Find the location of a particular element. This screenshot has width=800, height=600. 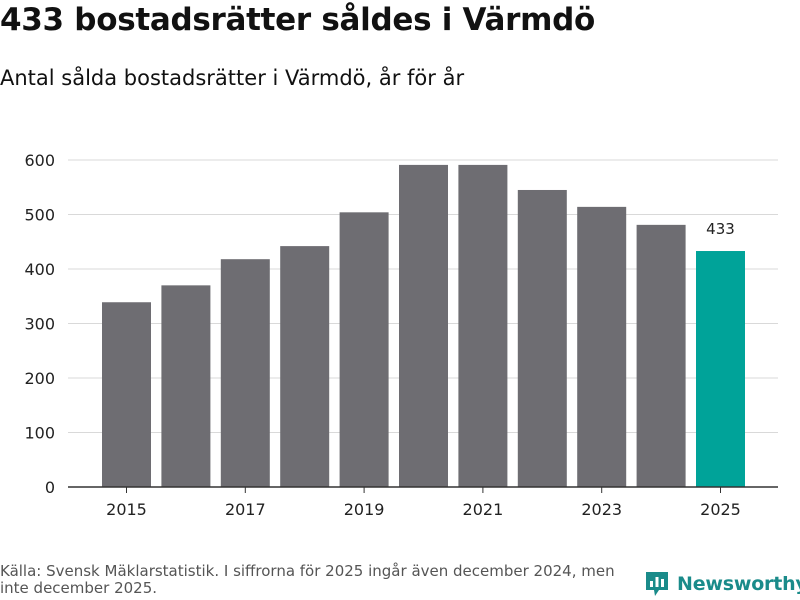

bar-2016 is located at coordinates (186, 386).